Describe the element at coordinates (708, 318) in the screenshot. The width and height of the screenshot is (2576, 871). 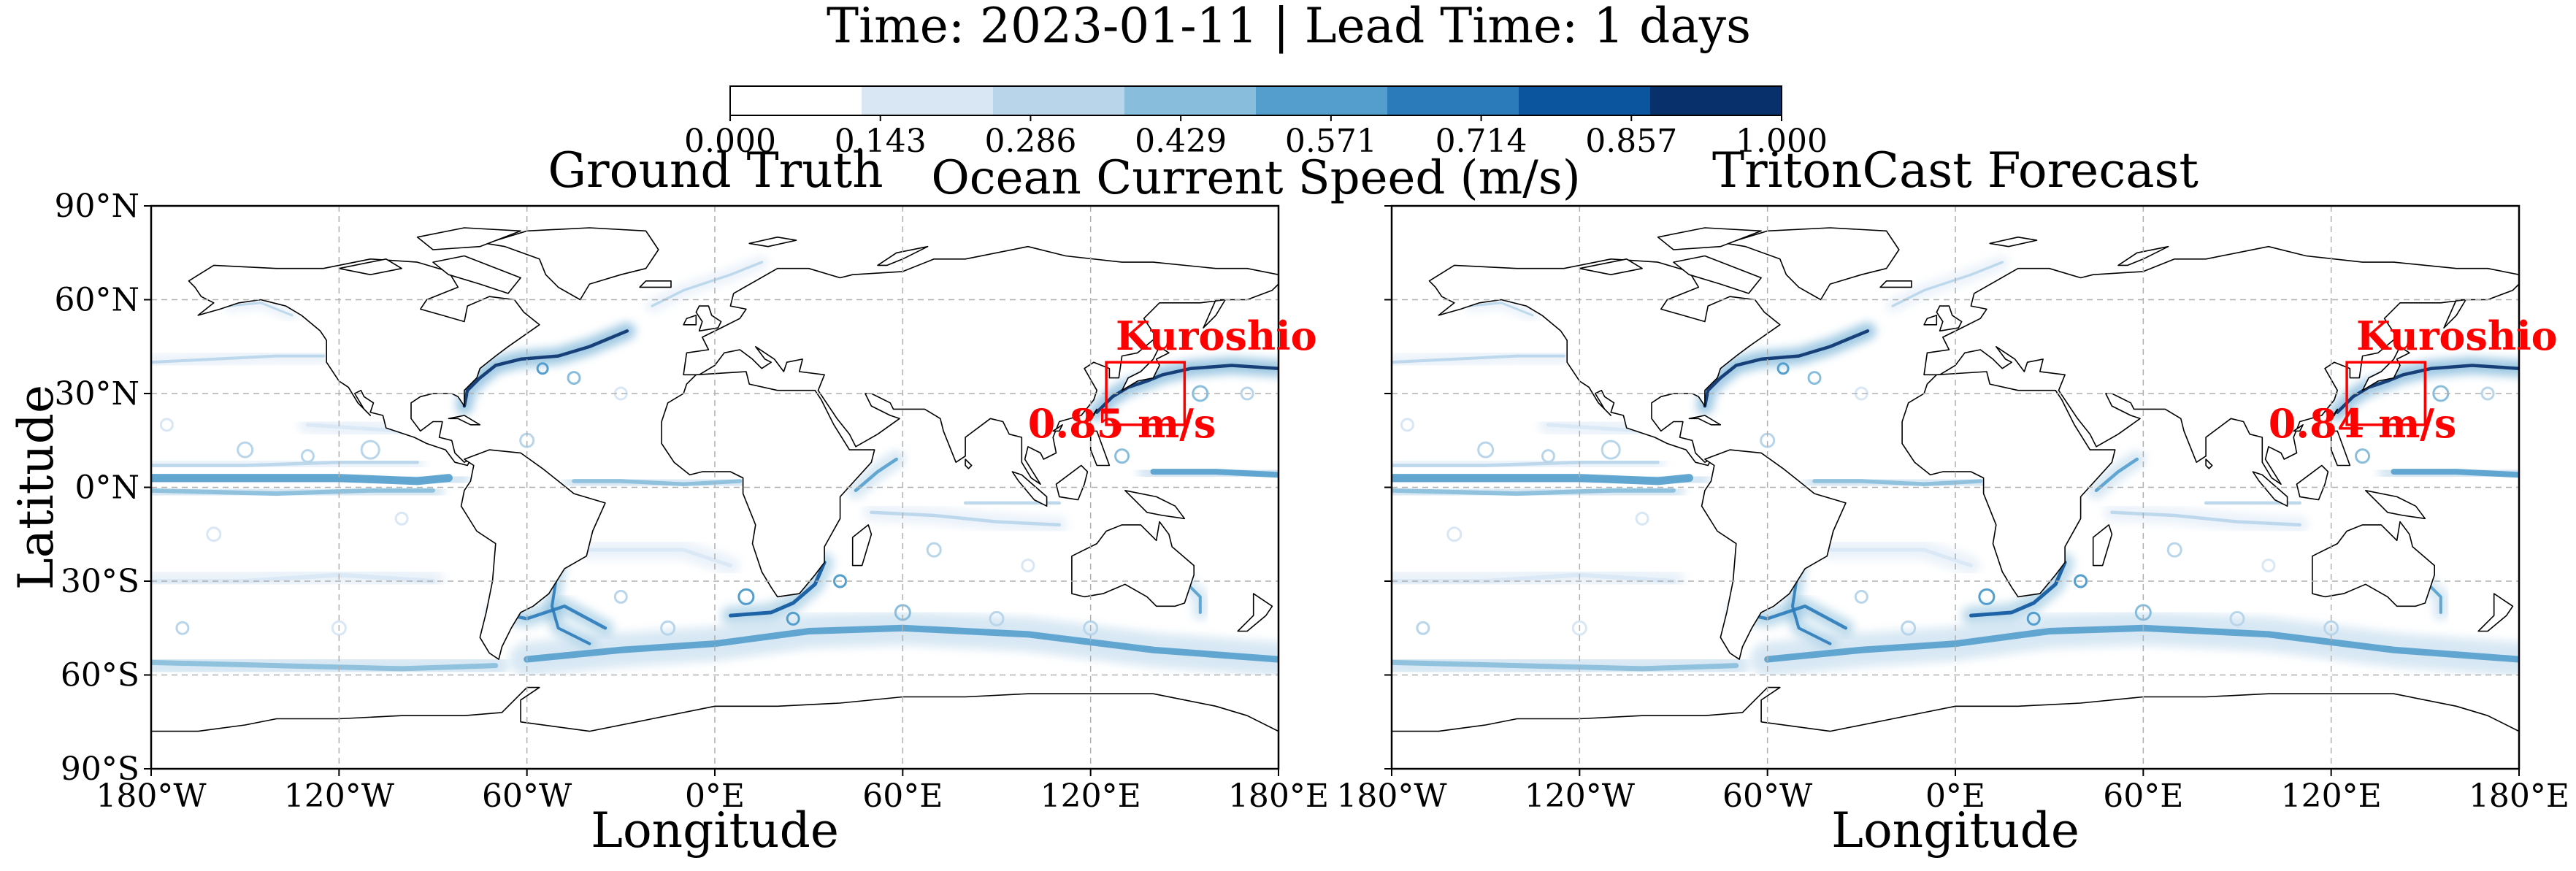
I see `landmass-uk` at that location.